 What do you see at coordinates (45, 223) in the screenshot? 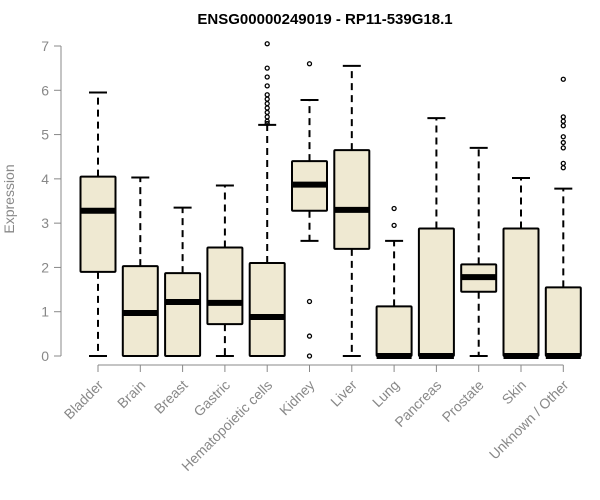
I see `y-tick-label: 3` at bounding box center [45, 223].